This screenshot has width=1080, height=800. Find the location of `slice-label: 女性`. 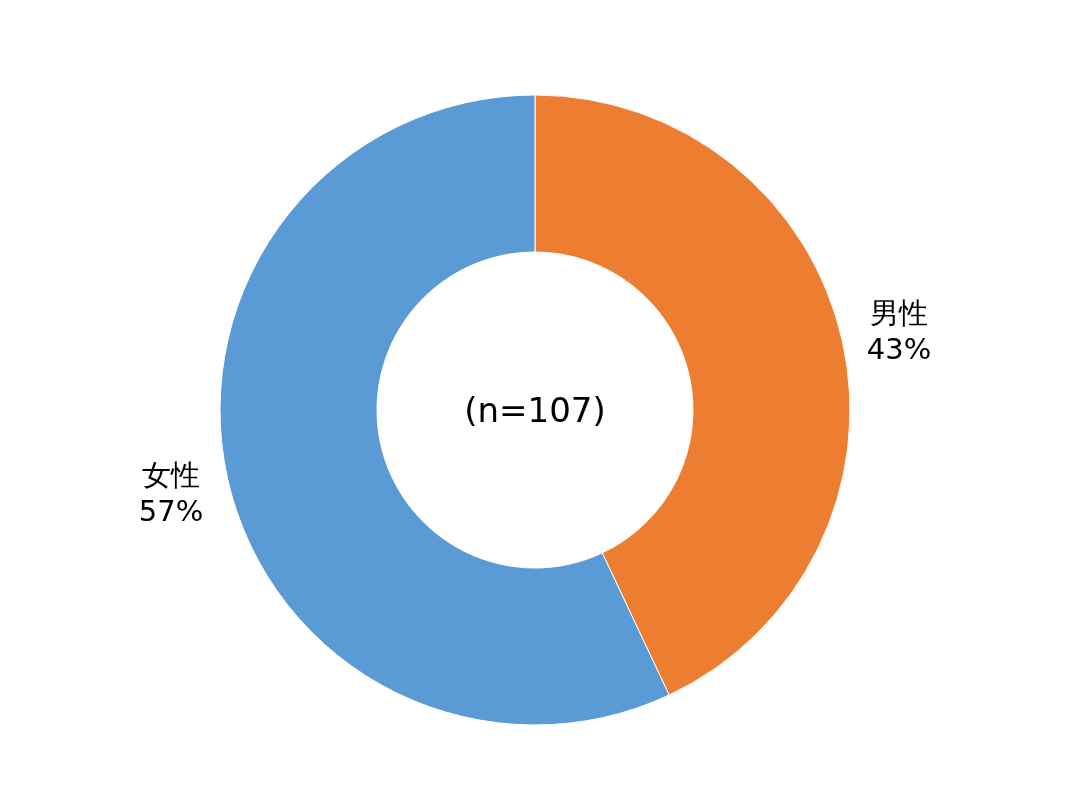

slice-label: 女性 is located at coordinates (170, 475).